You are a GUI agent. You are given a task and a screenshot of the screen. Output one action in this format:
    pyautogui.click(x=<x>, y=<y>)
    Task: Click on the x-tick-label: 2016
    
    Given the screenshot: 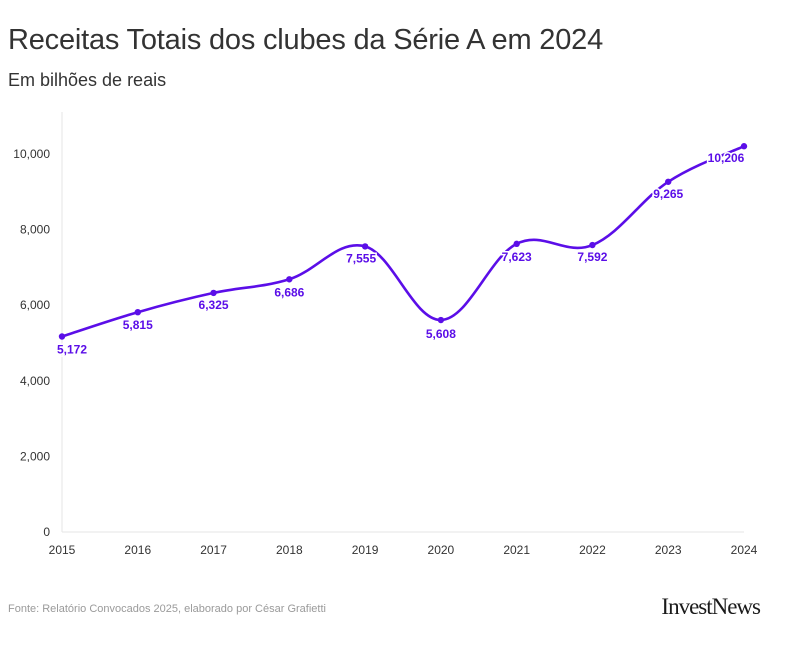 What is the action you would take?
    pyautogui.click(x=137, y=550)
    